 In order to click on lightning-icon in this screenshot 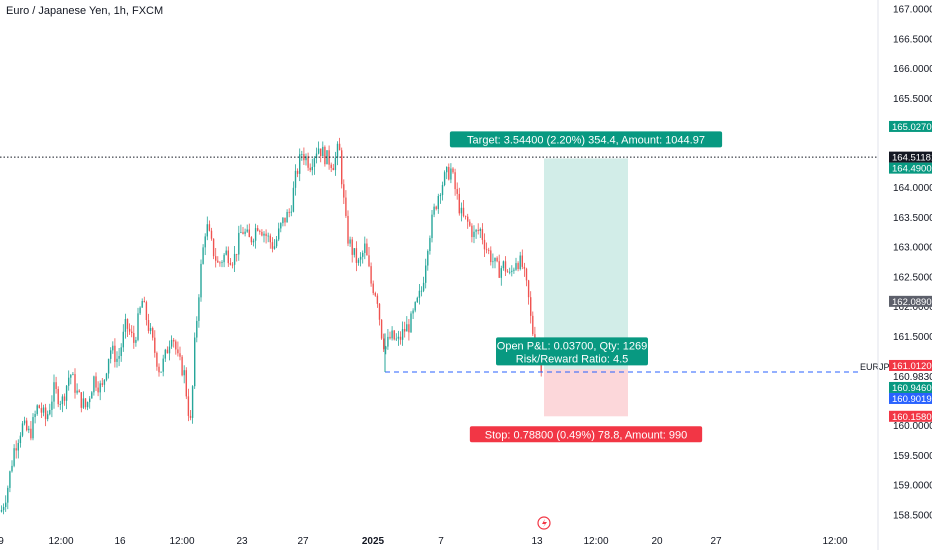, I will do `click(544, 523)`.